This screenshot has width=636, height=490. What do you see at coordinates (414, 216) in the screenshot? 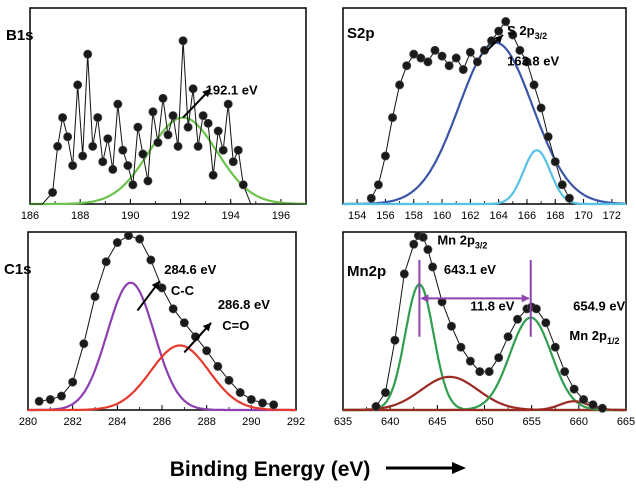
I see `x-tick-label: 158` at bounding box center [414, 216].